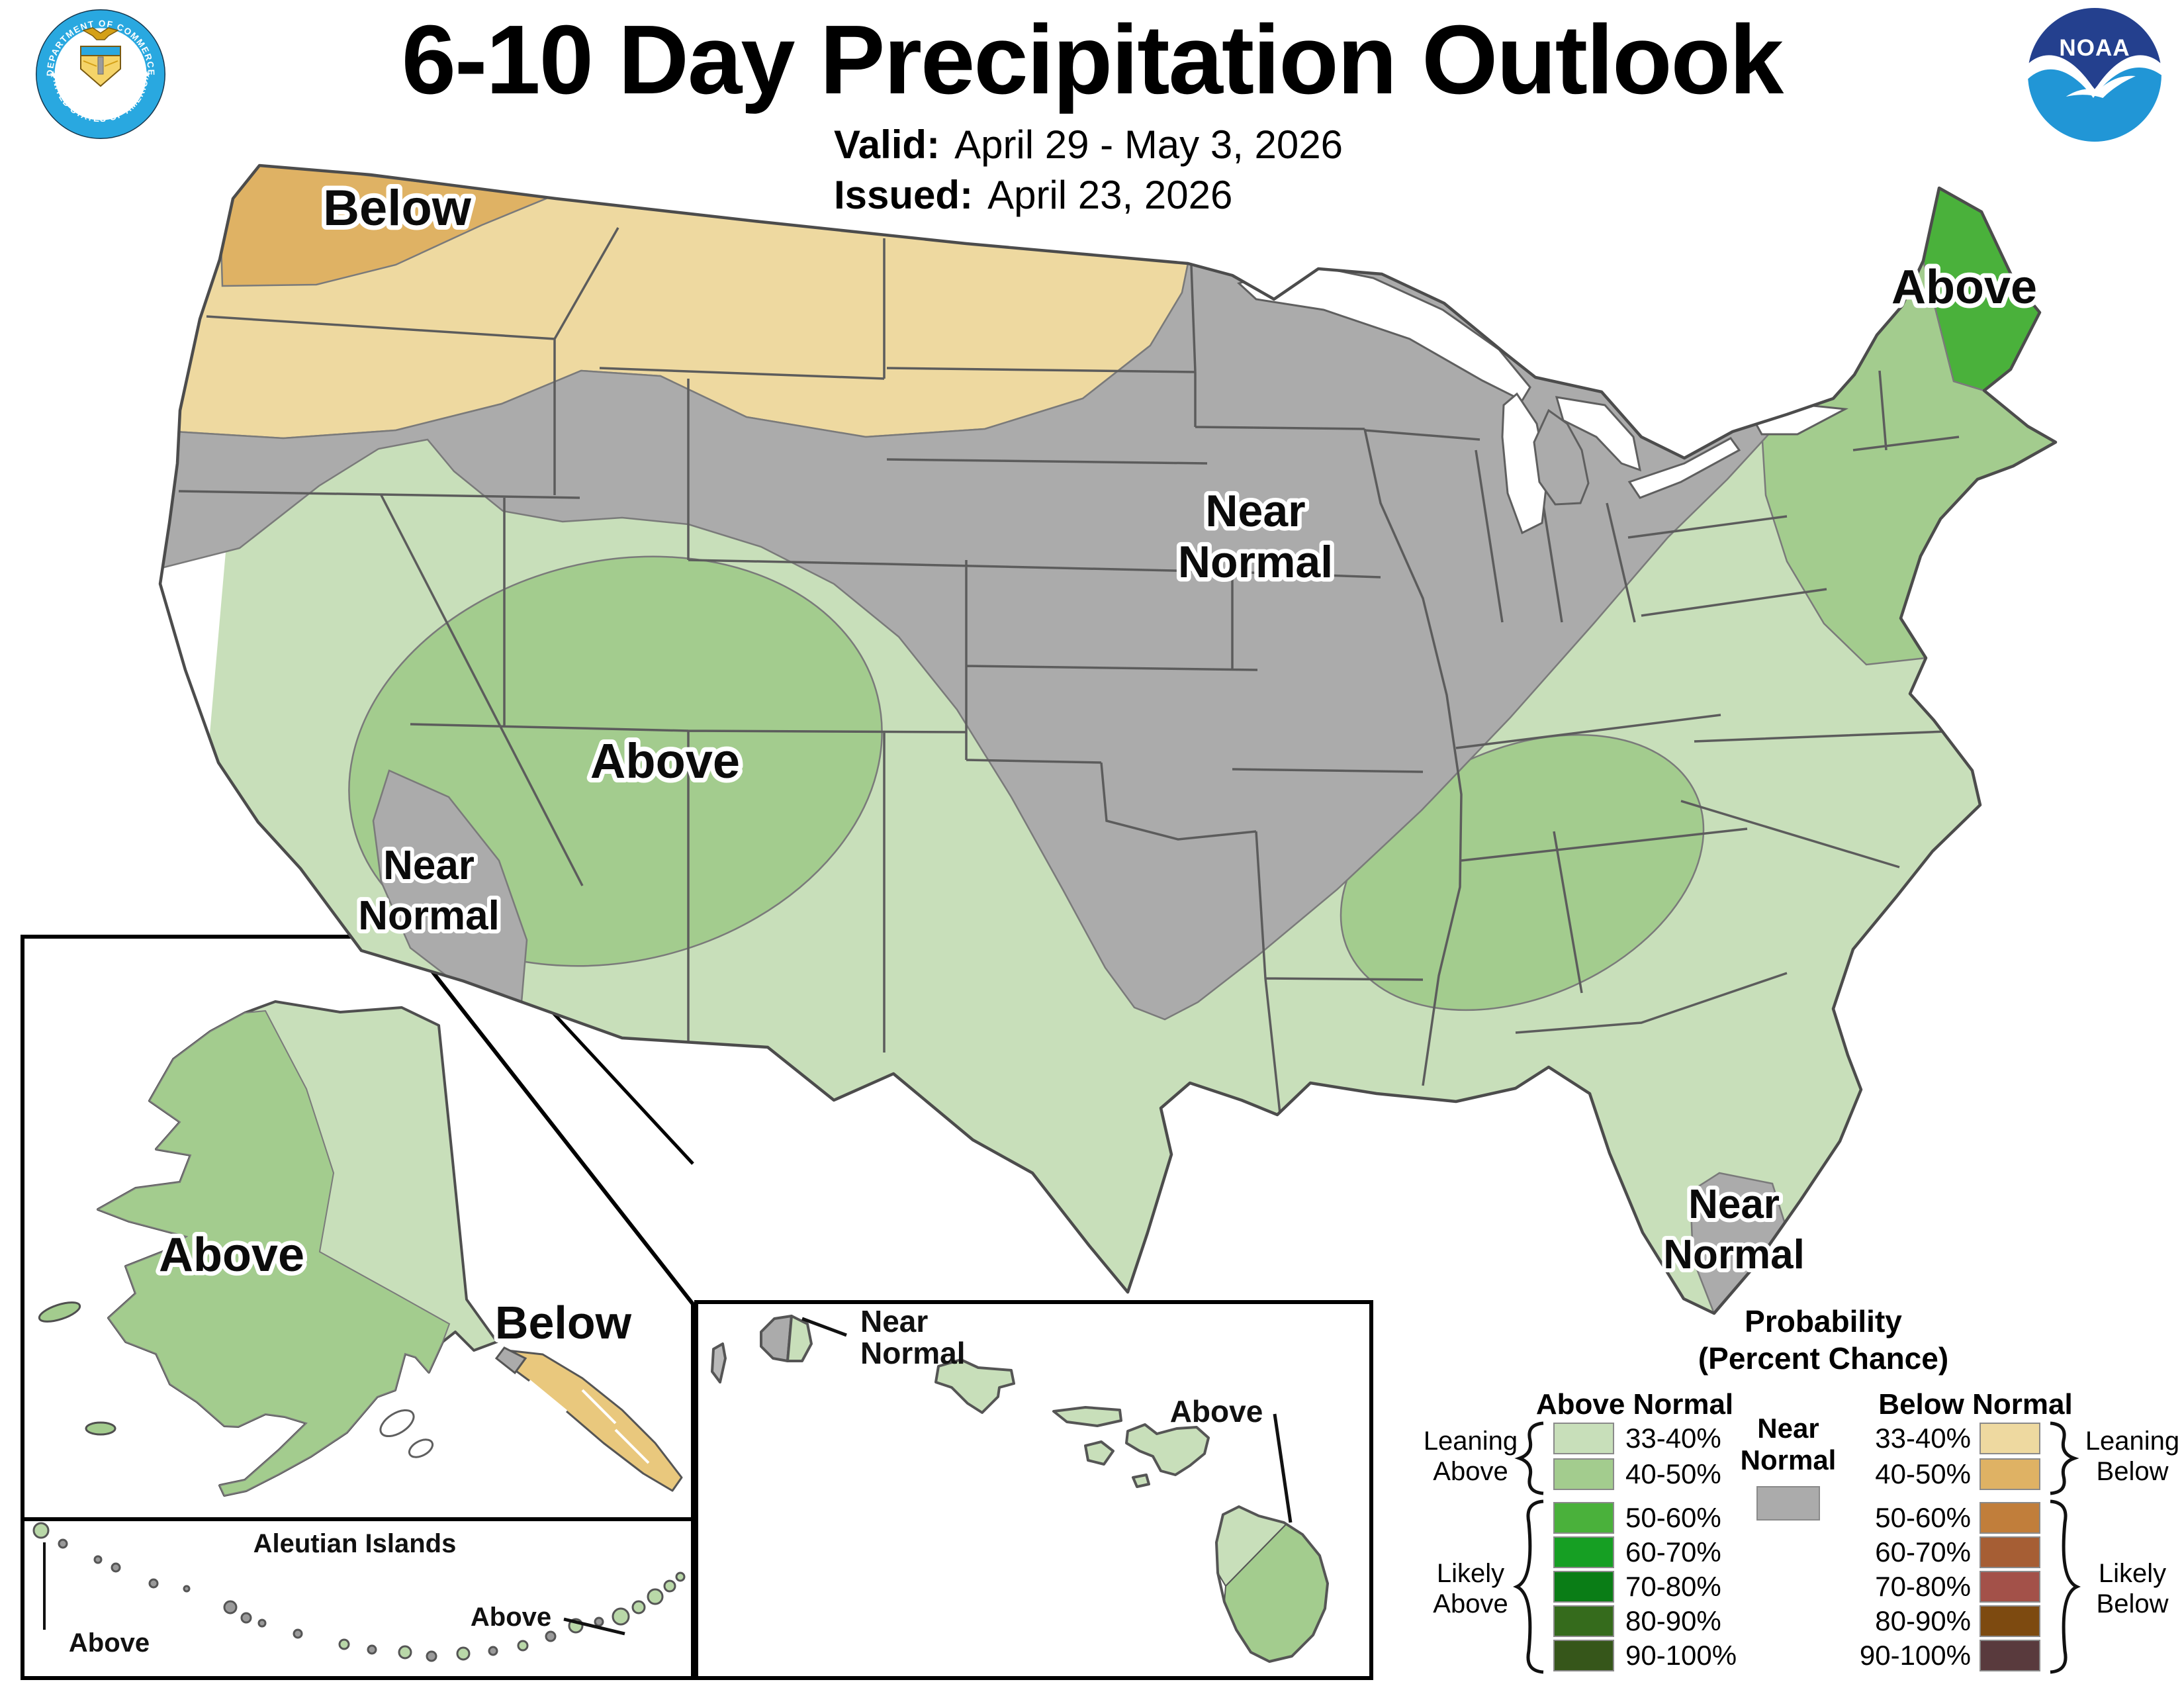 This screenshot has height=1688, width=2184. Describe the element at coordinates (2065, 1586) in the screenshot. I see `brace-likely-below` at that location.